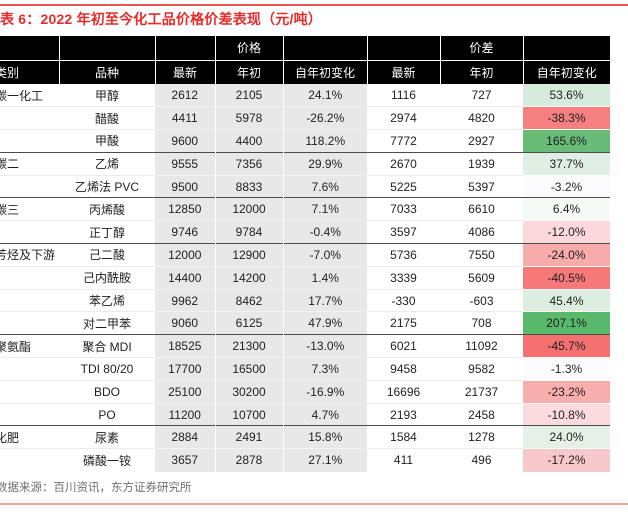 The image size is (628, 515). What do you see at coordinates (248, 232) in the screenshot?
I see `price-start-cell: 9784` at bounding box center [248, 232].